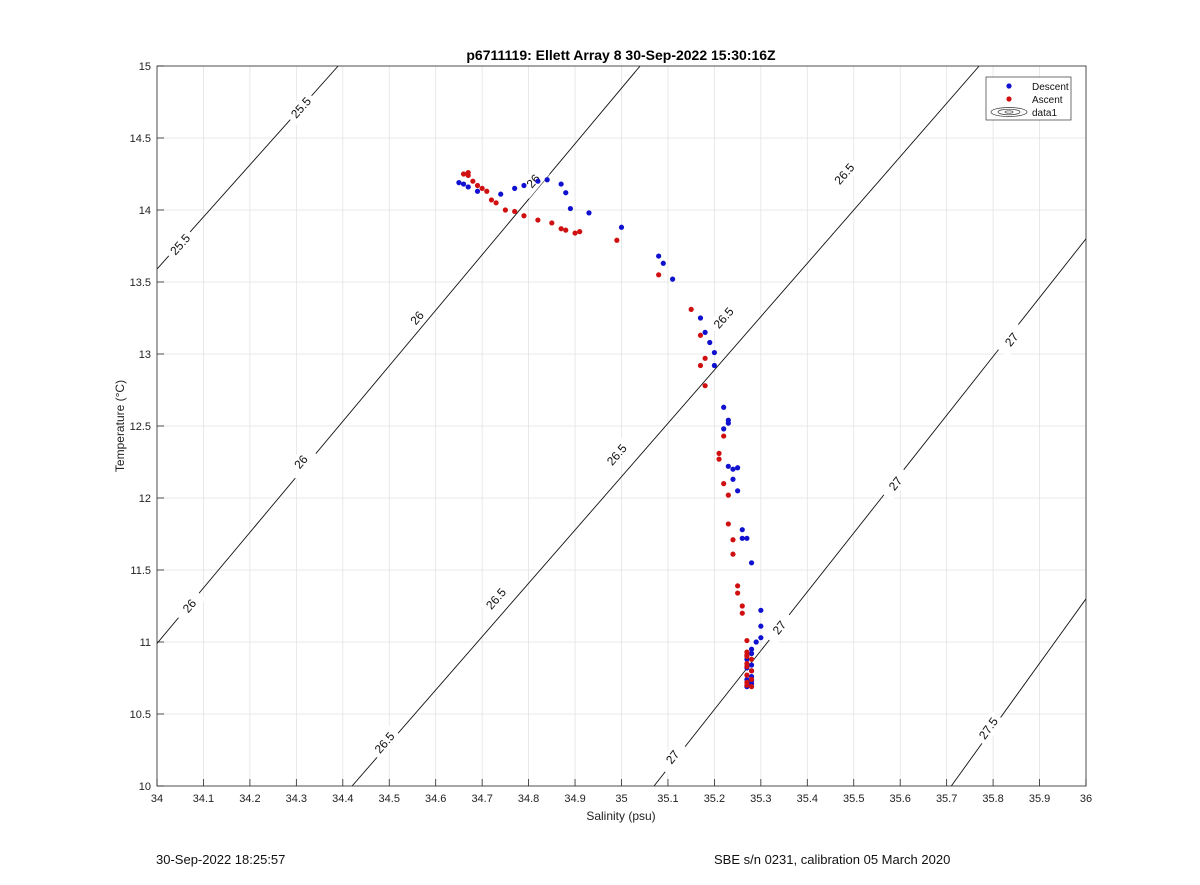 The width and height of the screenshot is (1200, 885). Describe the element at coordinates (1009, 112) in the screenshot. I see `legend-contour-icon` at that location.